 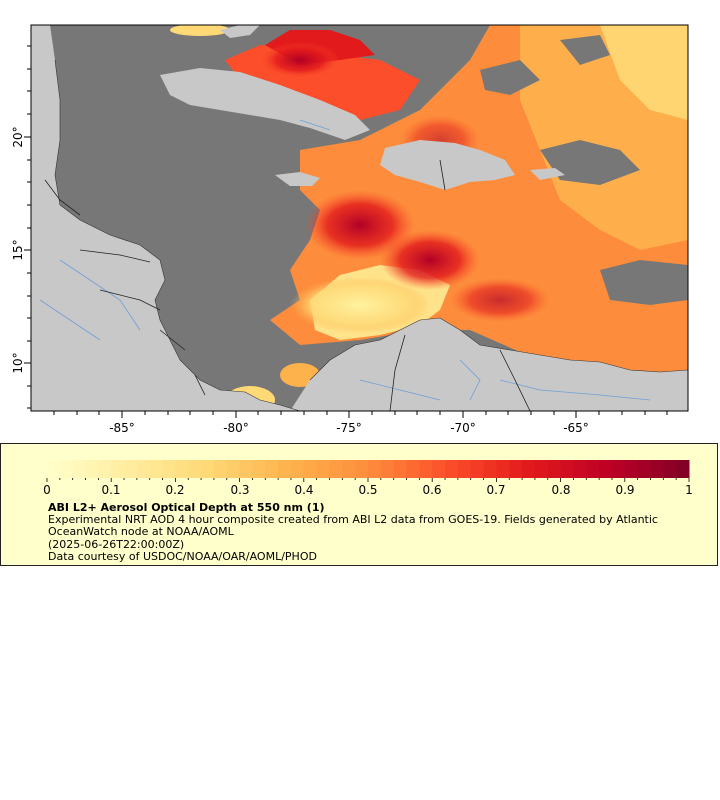 What do you see at coordinates (624, 490) in the screenshot?
I see `colorbar-label: 0.9` at bounding box center [624, 490].